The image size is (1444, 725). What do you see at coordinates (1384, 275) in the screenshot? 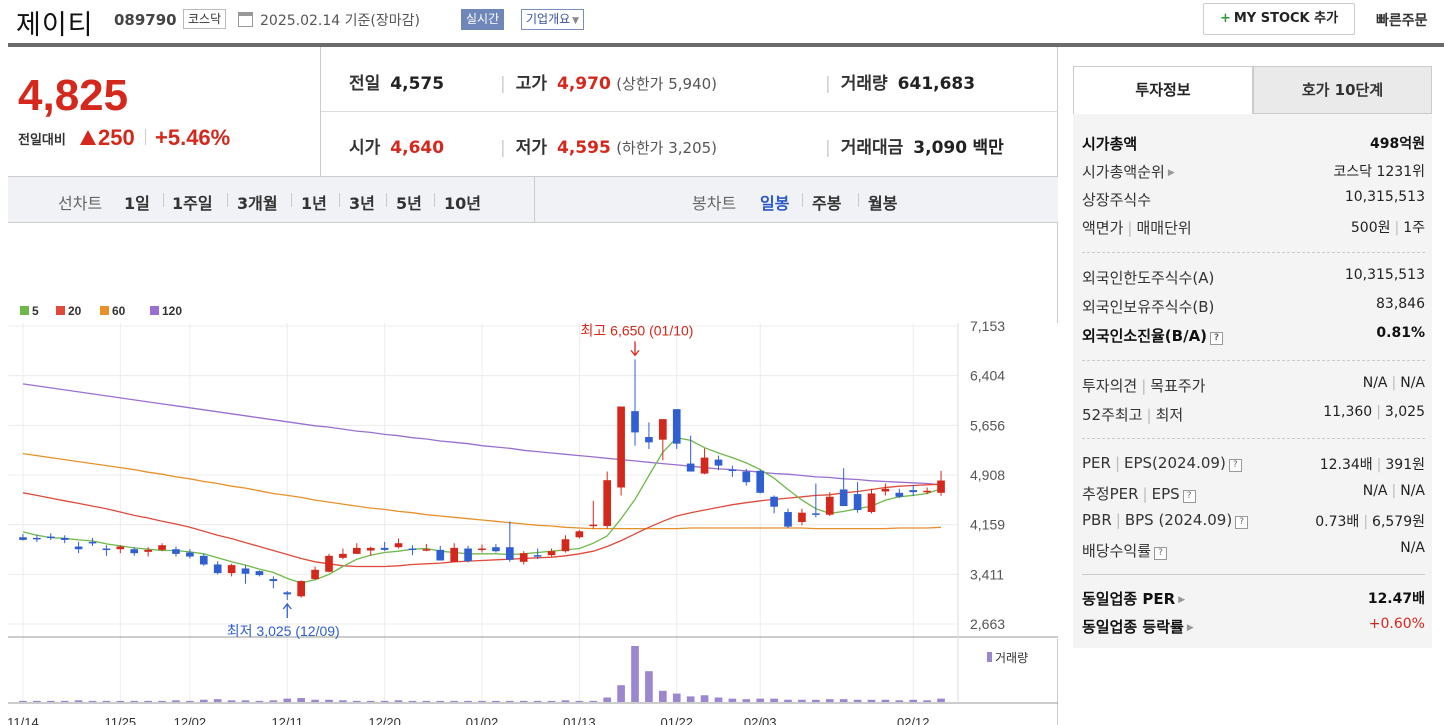
I see `foreign-limit-value: 10,315,513` at bounding box center [1384, 275].